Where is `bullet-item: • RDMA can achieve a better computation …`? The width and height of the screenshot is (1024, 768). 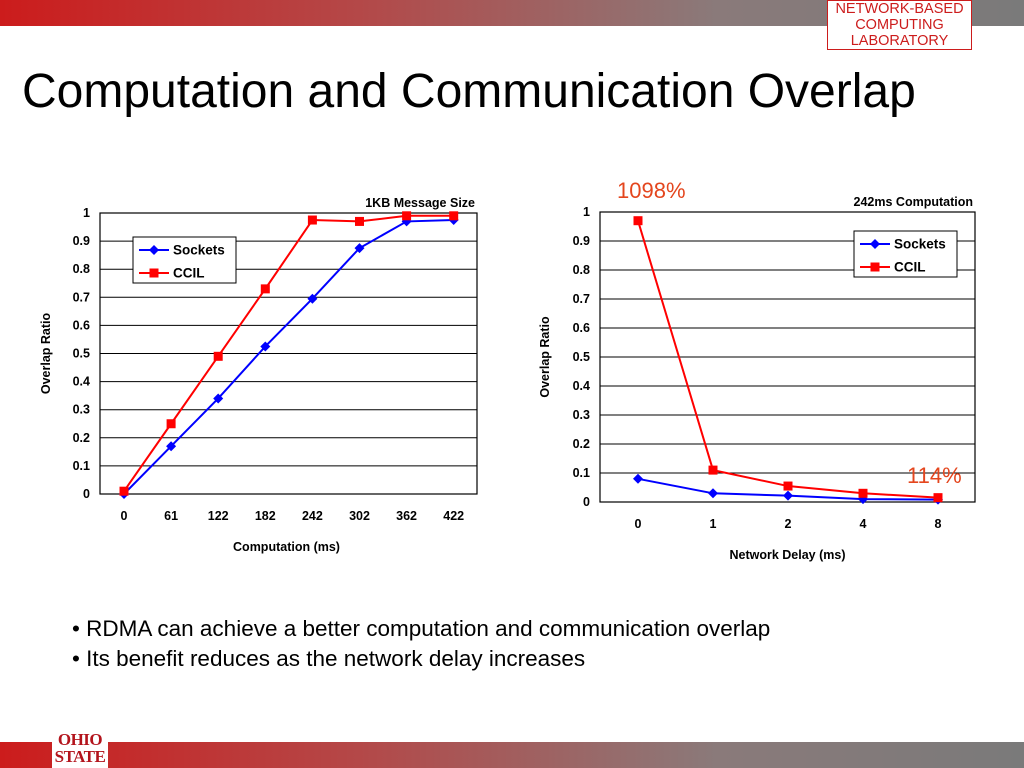 bullet-item: • RDMA can achieve a better computation … is located at coordinates (421, 628).